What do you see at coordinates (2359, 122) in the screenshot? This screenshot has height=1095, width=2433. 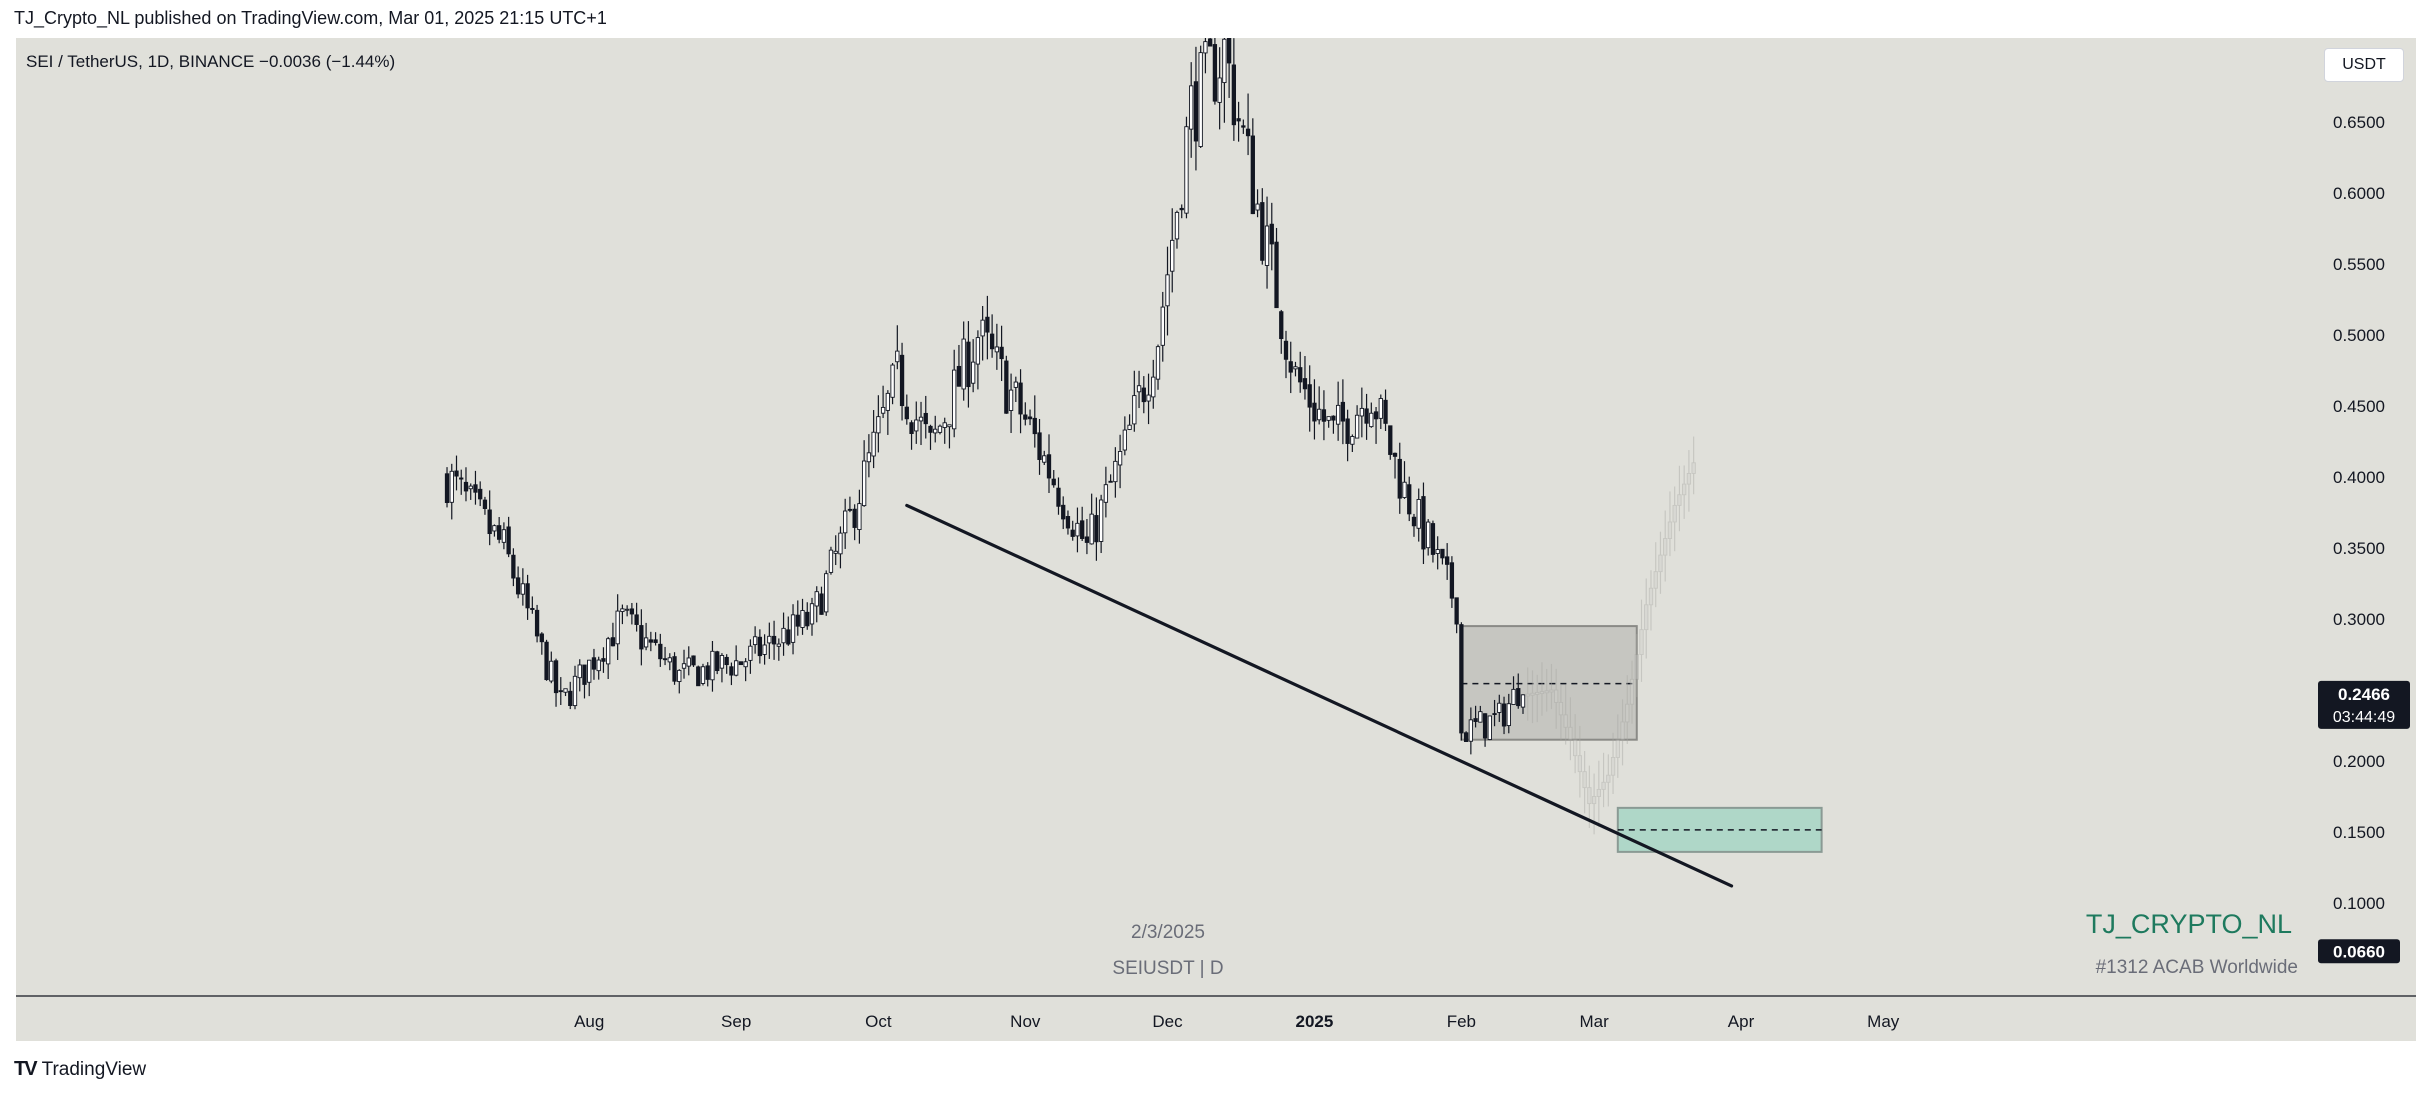 I see `price-tick-label: 0.6500` at bounding box center [2359, 122].